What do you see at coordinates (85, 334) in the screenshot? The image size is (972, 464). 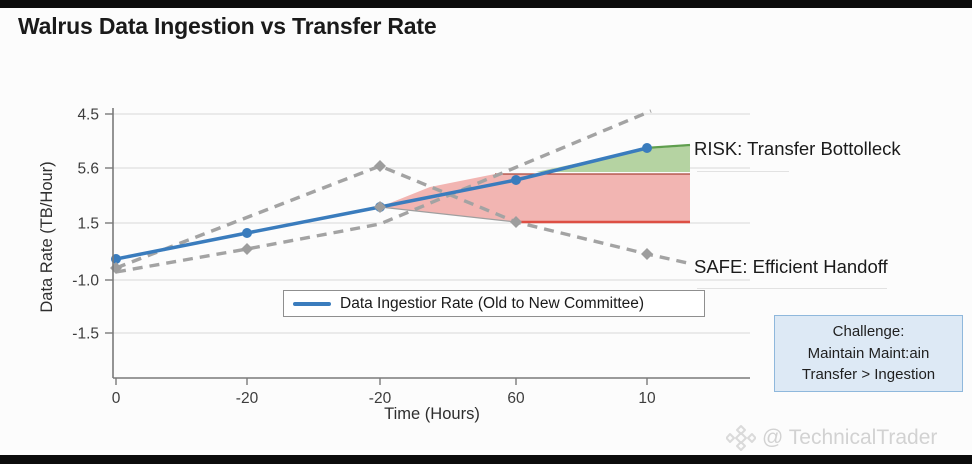 I see `y-tick-label: -1.5` at bounding box center [85, 334].